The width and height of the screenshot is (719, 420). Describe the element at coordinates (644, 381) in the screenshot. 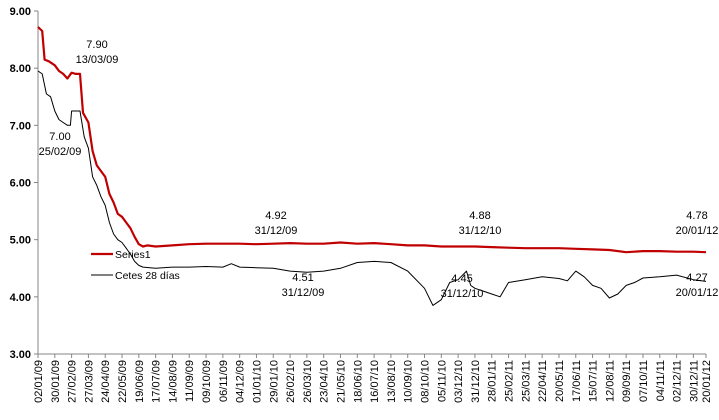

I see `x-tick-label: 07/10/11` at that location.